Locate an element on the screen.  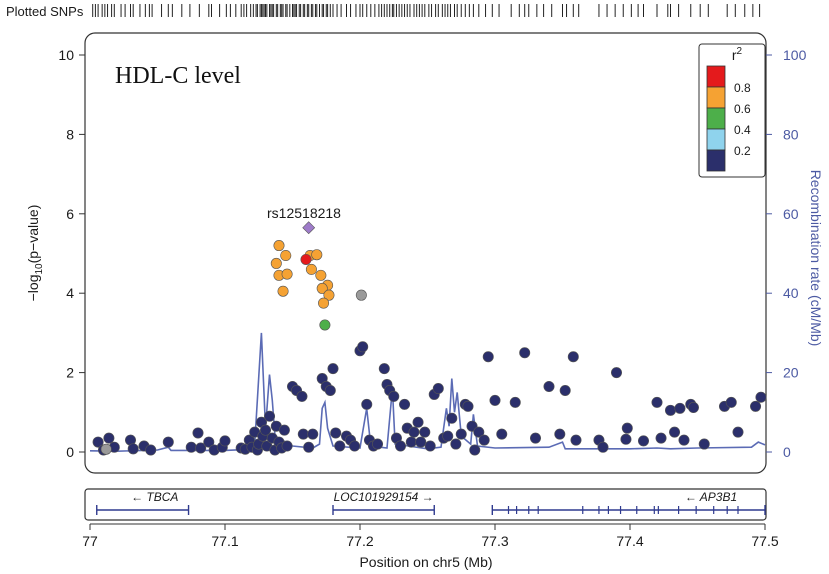
snp-point-gray is located at coordinates (361, 295).